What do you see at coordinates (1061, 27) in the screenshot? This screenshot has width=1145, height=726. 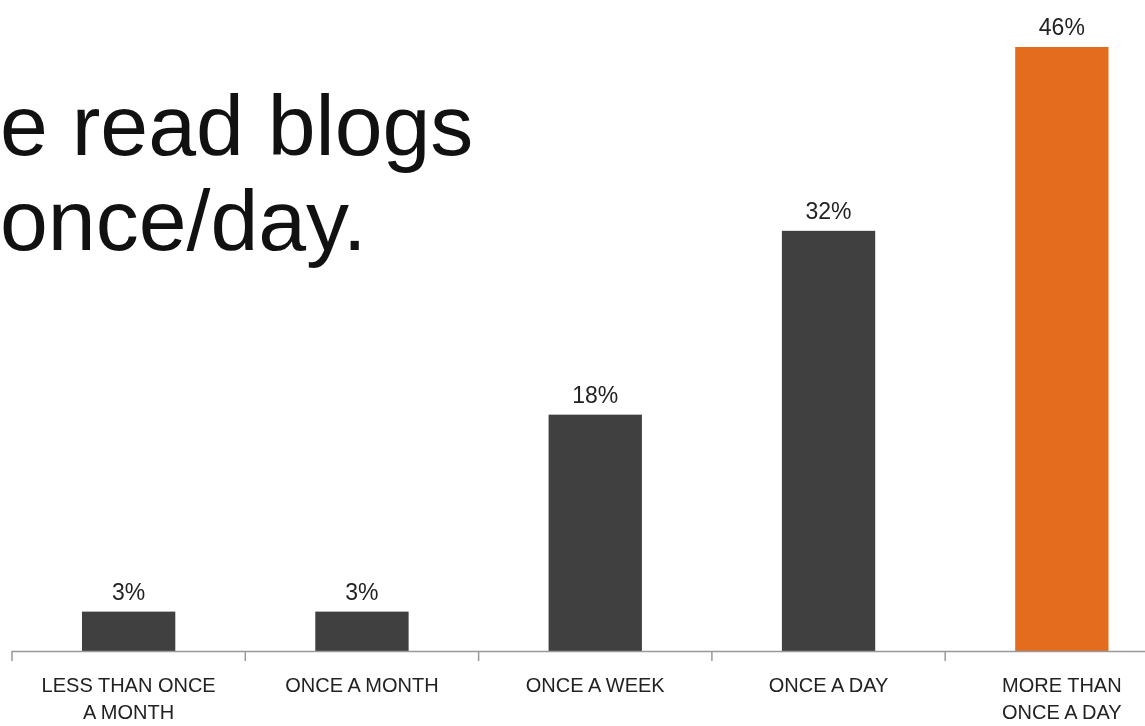 I see `data-label: 46%` at bounding box center [1061, 27].